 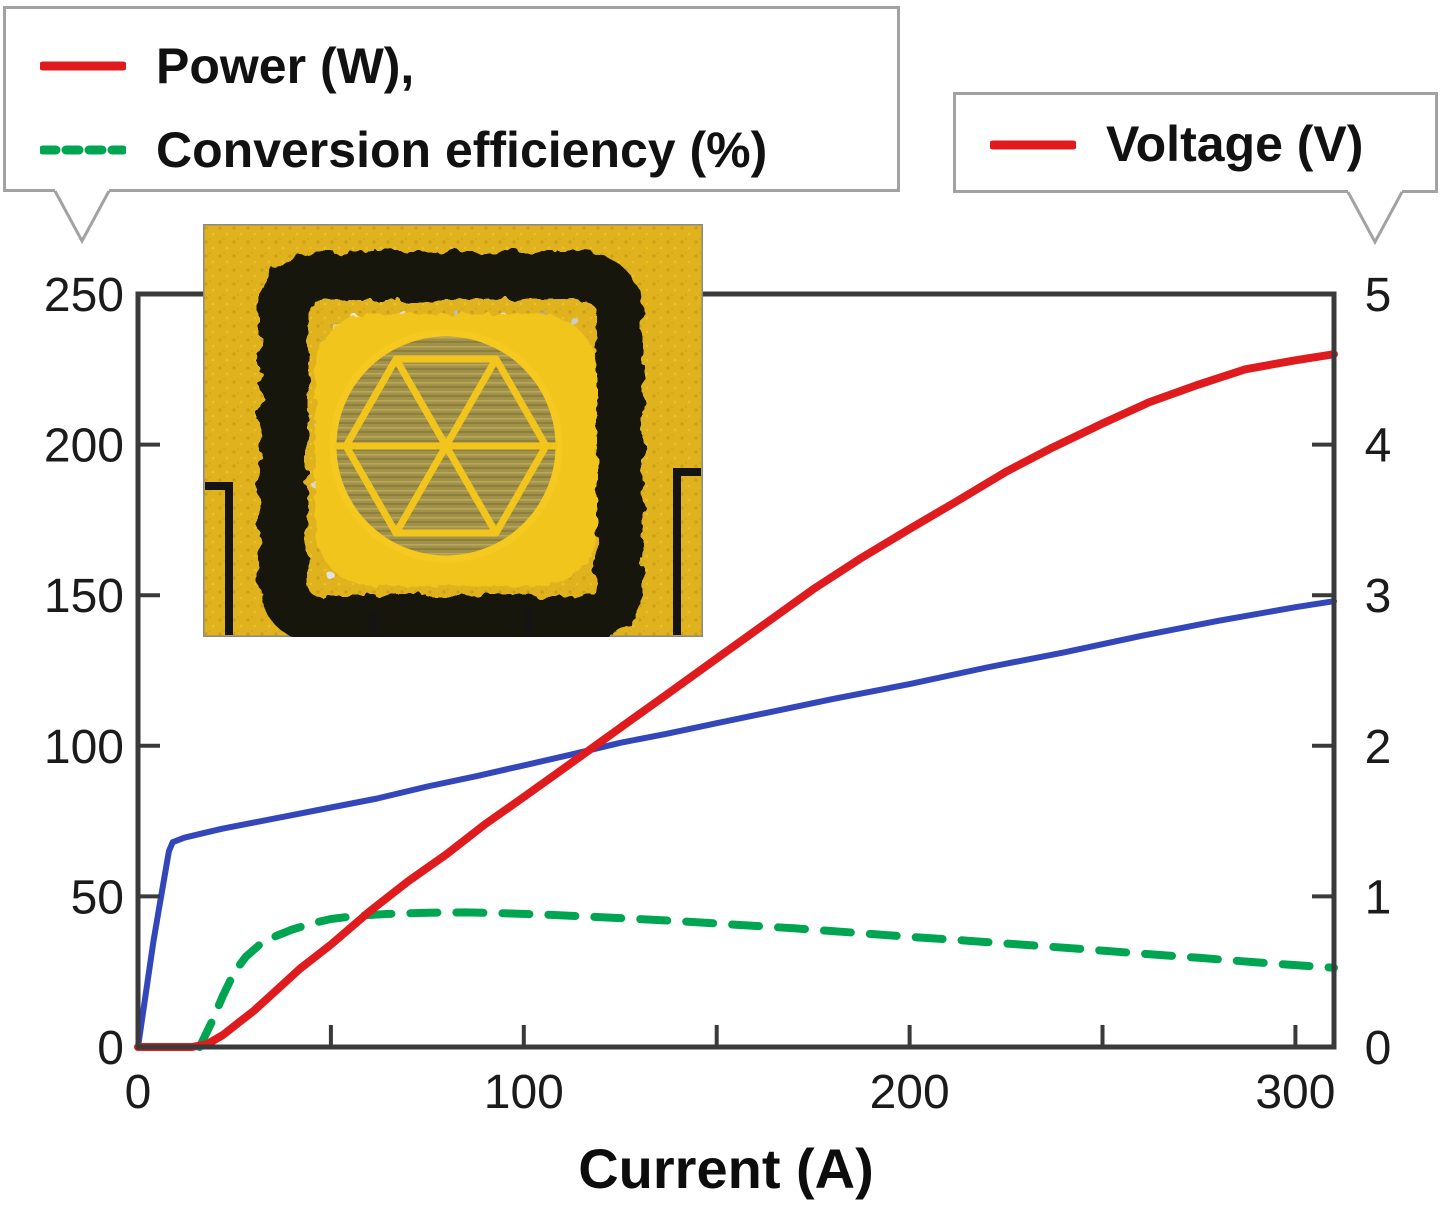 What do you see at coordinates (138, 1092) in the screenshot?
I see `x-tick-label: 0` at bounding box center [138, 1092].